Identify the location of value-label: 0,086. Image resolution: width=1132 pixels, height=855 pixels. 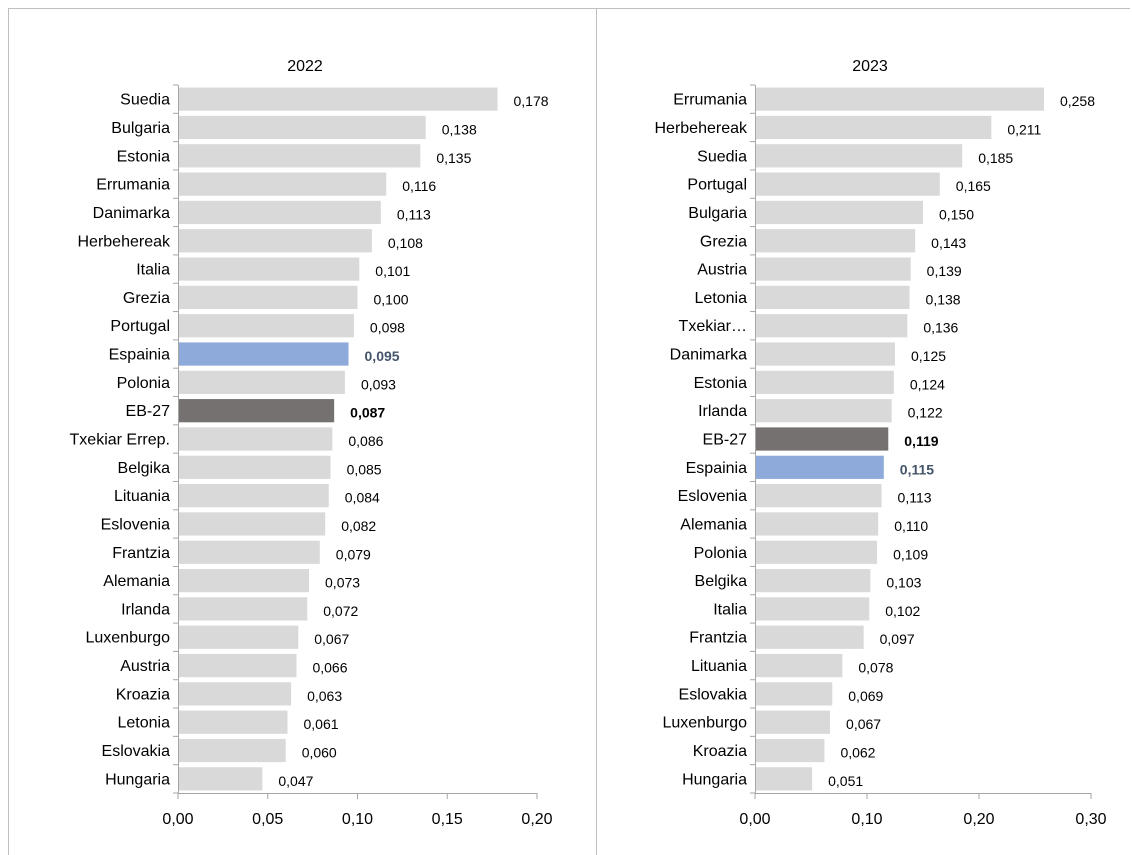
(365, 441).